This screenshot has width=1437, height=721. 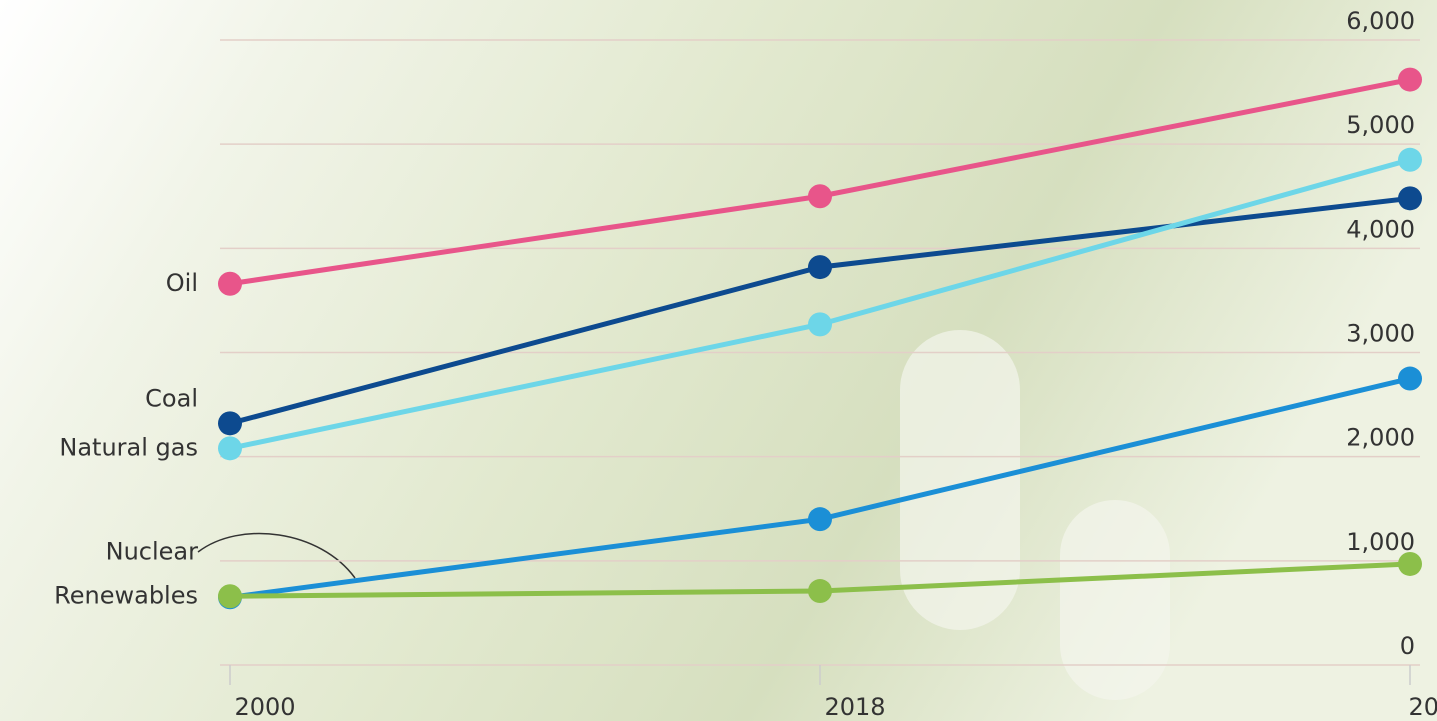 What do you see at coordinates (1380, 21) in the screenshot?
I see `y-tick-label: 6,000` at bounding box center [1380, 21].